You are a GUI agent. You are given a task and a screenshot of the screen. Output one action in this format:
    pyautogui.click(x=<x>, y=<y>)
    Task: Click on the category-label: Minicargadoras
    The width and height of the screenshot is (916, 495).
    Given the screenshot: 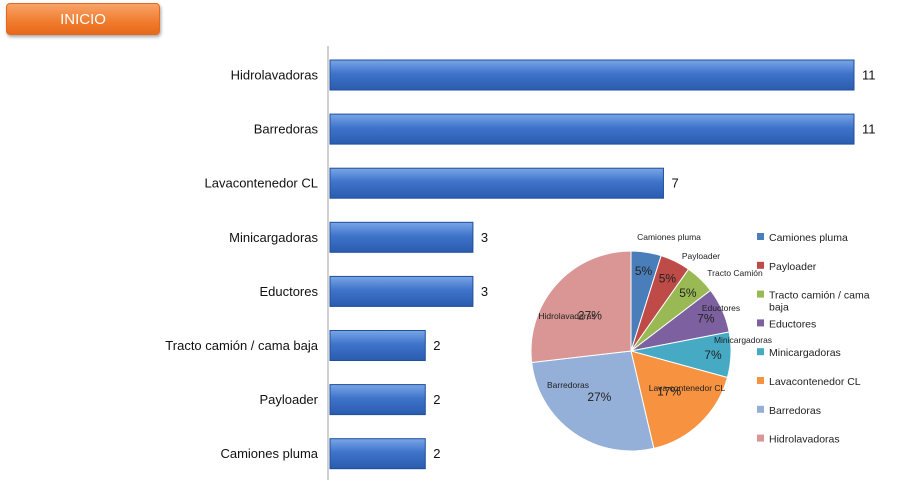 What is the action you would take?
    pyautogui.click(x=273, y=237)
    